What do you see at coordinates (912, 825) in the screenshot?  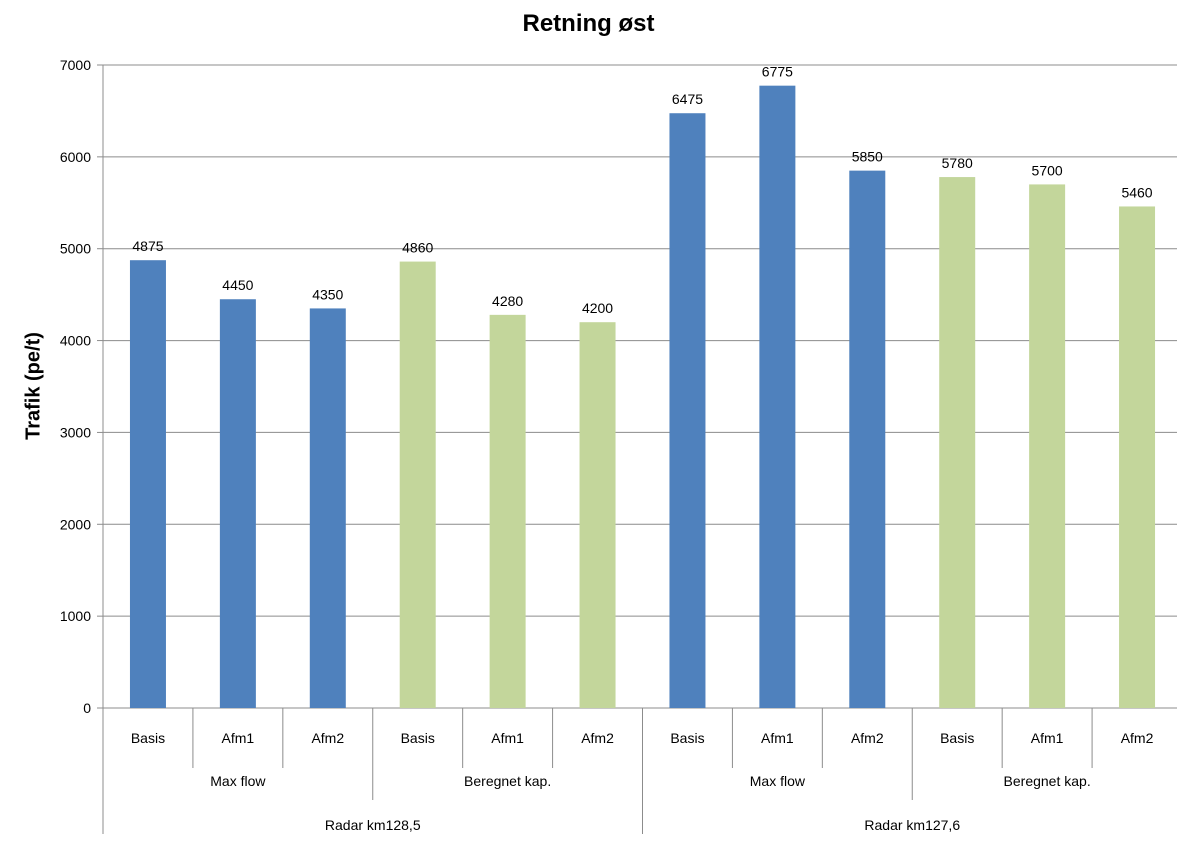 I see `location-group-label: Radar km127,6` at bounding box center [912, 825].